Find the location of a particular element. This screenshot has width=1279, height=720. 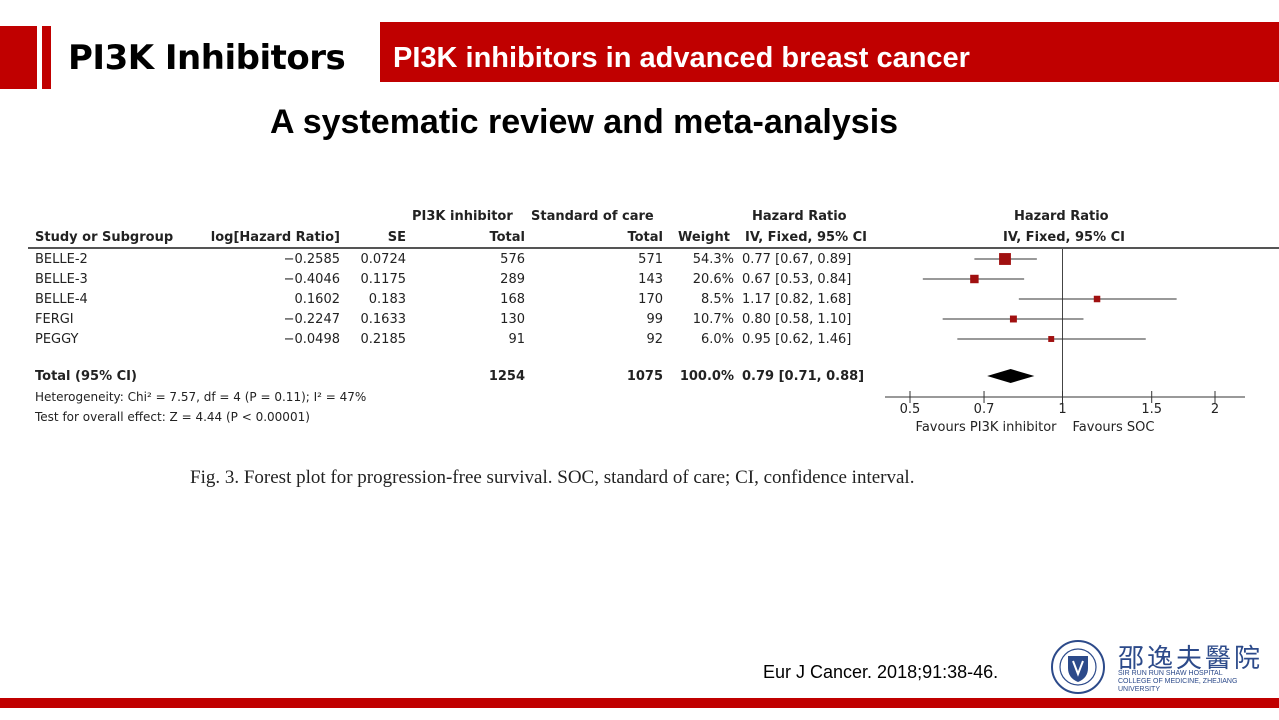

weight-value: 54.3% is located at coordinates (713, 259).